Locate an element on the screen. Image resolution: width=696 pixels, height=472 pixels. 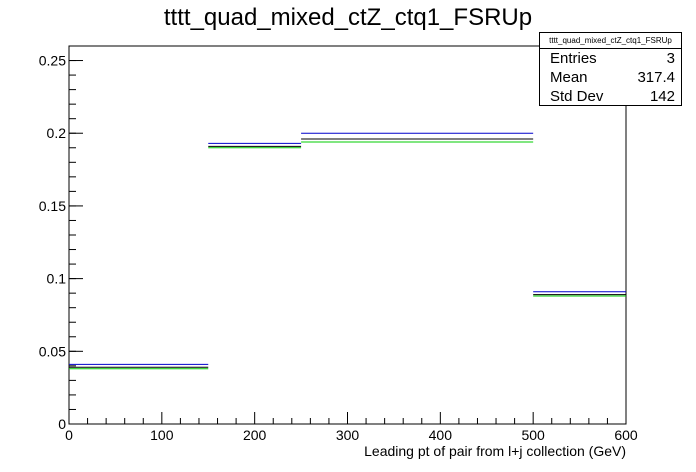
stats-value: 317.4 is located at coordinates (656, 77).